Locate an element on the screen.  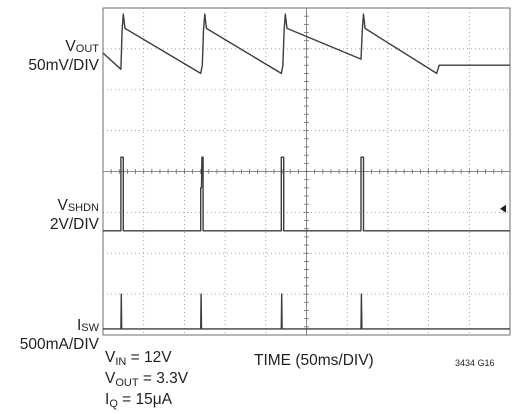
vshdn-trace-label: VSHDN 2V/DIV is located at coordinates (74, 215).